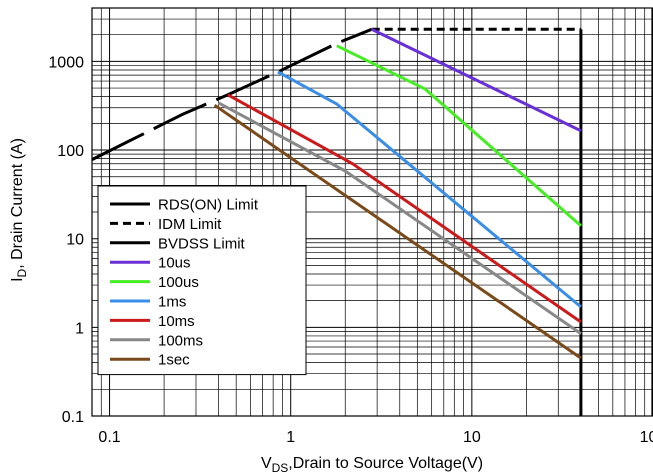 The image size is (653, 474). I want to click on x-tick-label: 1, so click(290, 437).